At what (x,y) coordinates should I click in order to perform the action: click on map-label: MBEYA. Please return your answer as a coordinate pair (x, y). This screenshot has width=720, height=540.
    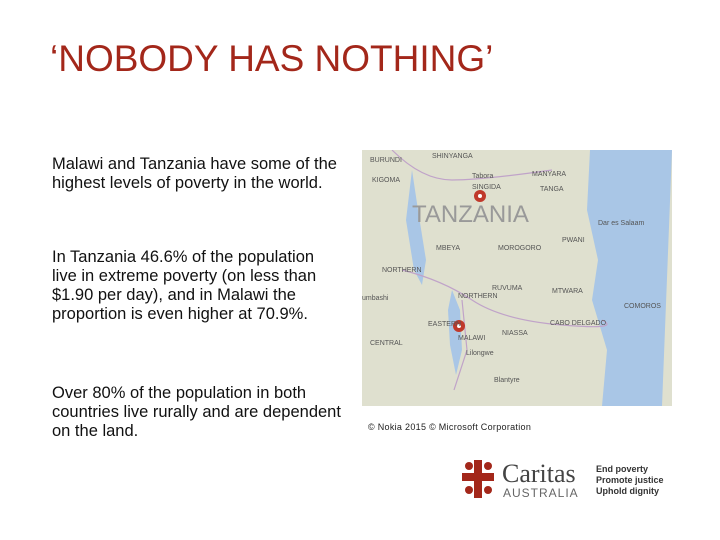
    Looking at the image, I should click on (448, 248).